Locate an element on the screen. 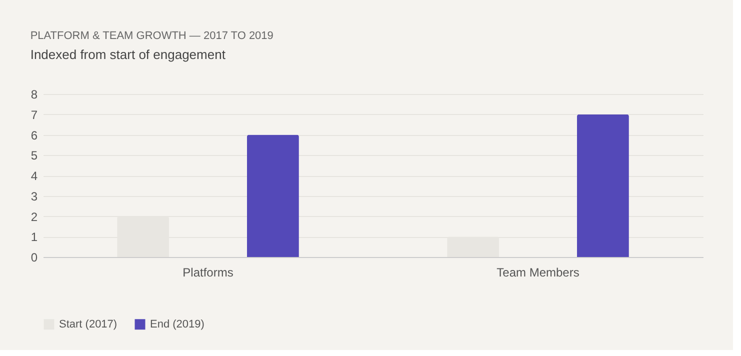 This screenshot has height=356, width=741. legend-label: End (2019) is located at coordinates (177, 324).